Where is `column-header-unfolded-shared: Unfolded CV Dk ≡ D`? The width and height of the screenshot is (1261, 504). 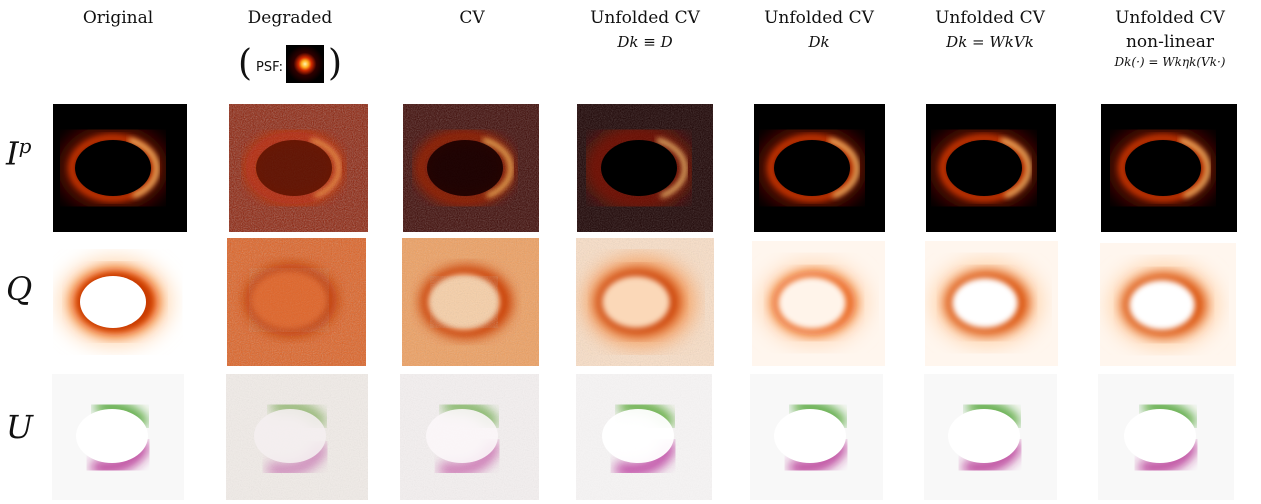
column-header-unfolded-shared: Unfolded CV Dk ≡ D is located at coordinates (645, 30).